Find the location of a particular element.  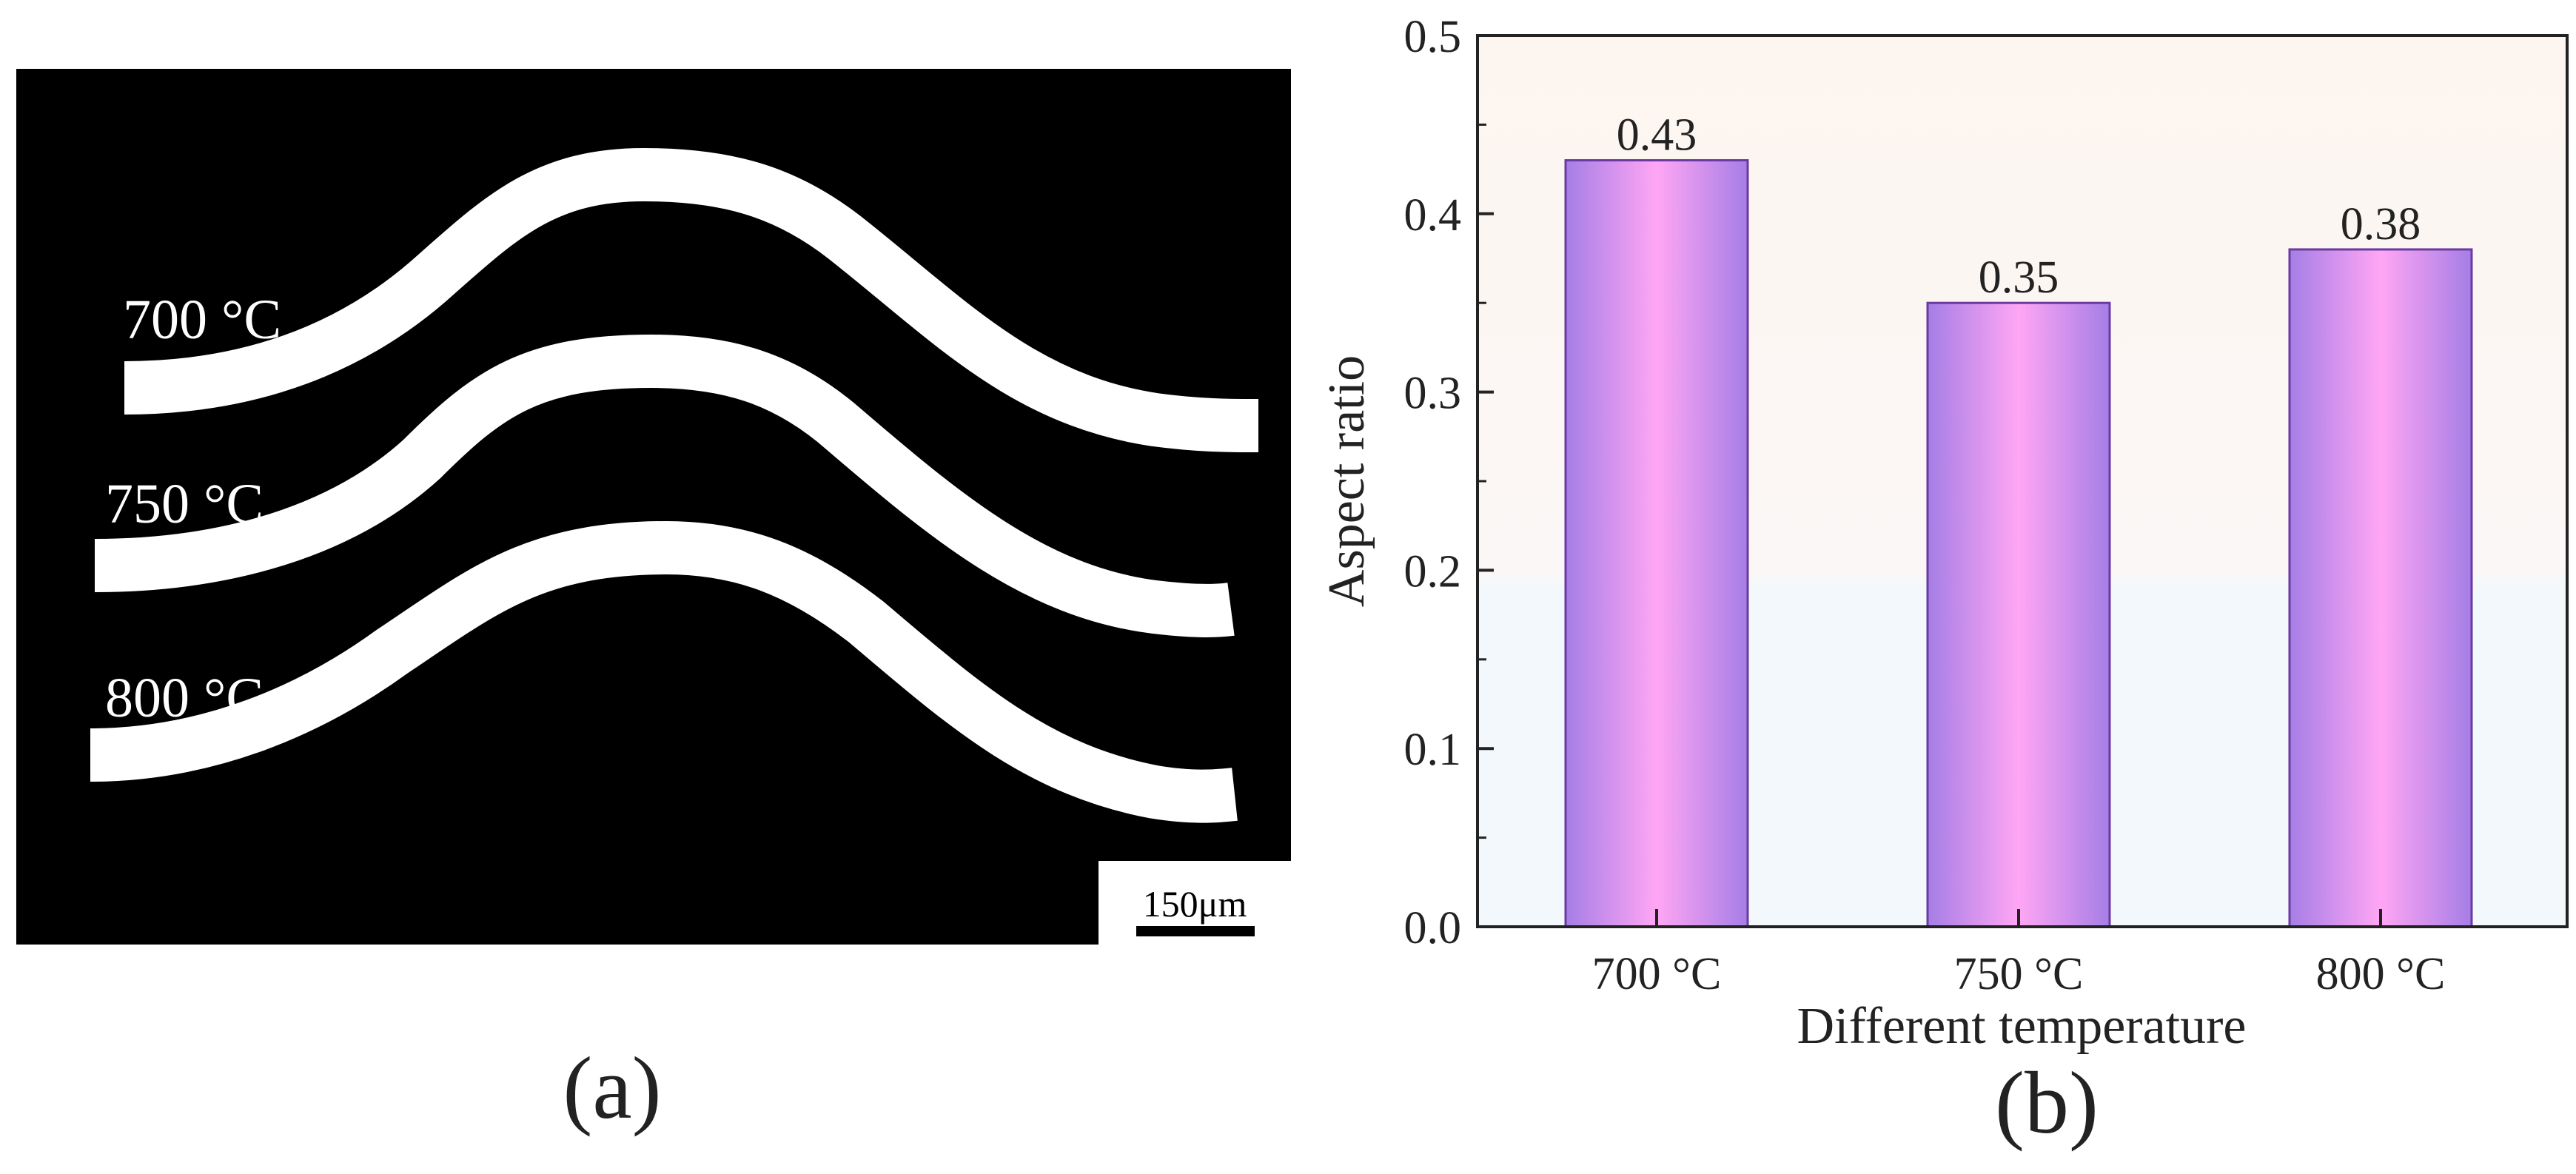

panel-b-caption: (b) is located at coordinates (2047, 1102).